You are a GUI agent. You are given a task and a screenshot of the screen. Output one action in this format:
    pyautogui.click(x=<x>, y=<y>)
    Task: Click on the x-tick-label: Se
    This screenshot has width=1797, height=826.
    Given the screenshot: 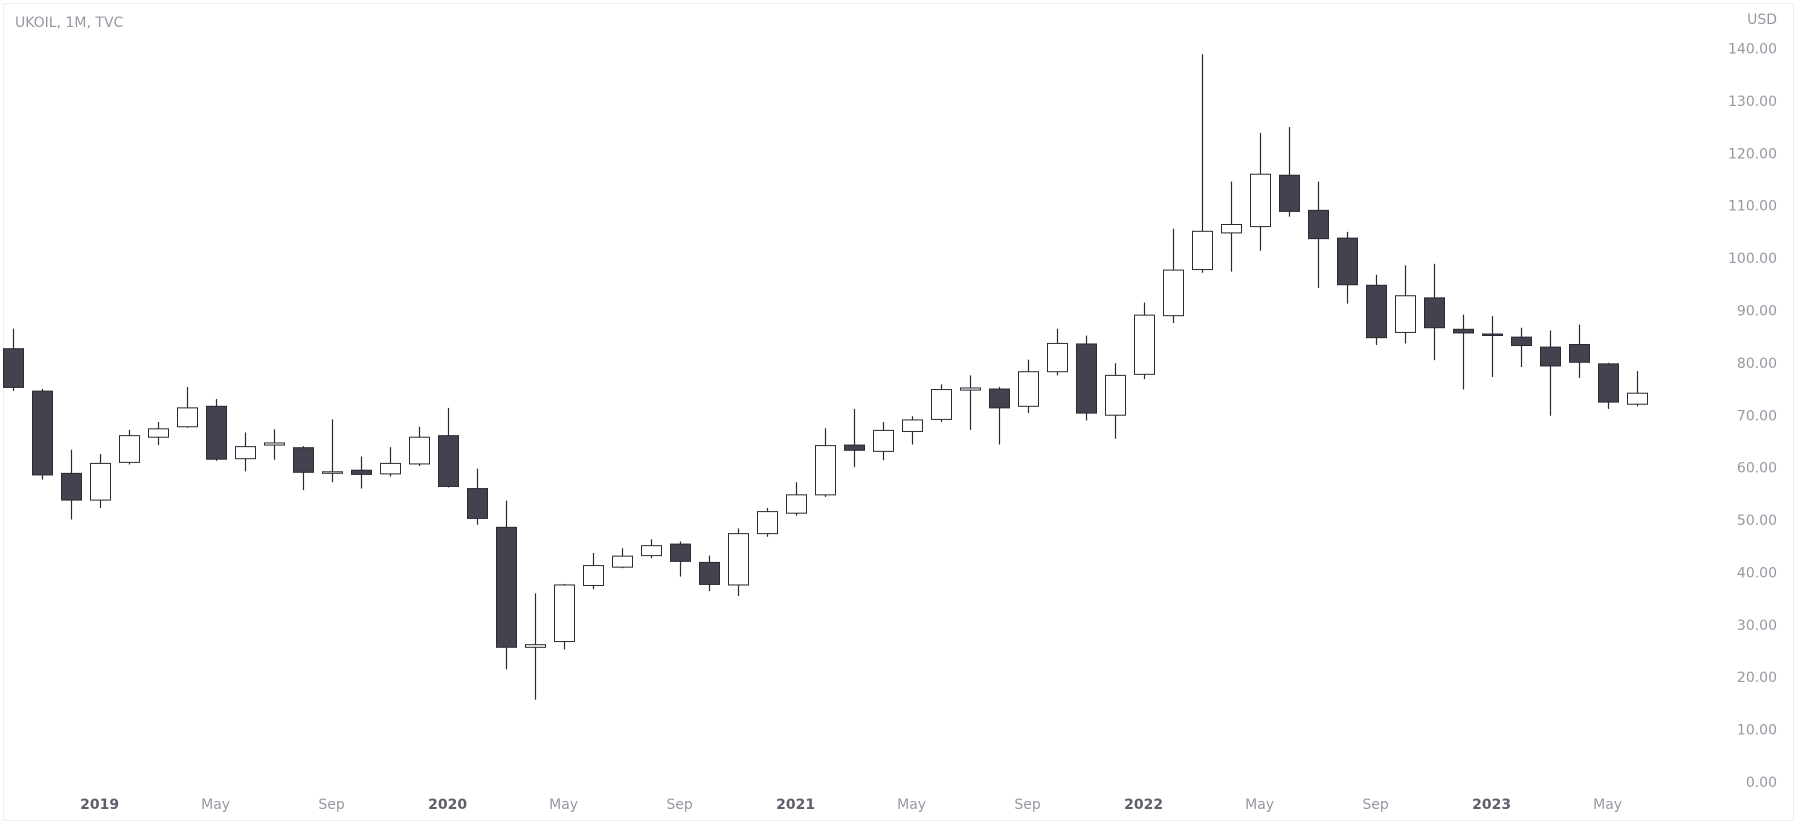 What is the action you would take?
    pyautogui.click(x=1724, y=805)
    